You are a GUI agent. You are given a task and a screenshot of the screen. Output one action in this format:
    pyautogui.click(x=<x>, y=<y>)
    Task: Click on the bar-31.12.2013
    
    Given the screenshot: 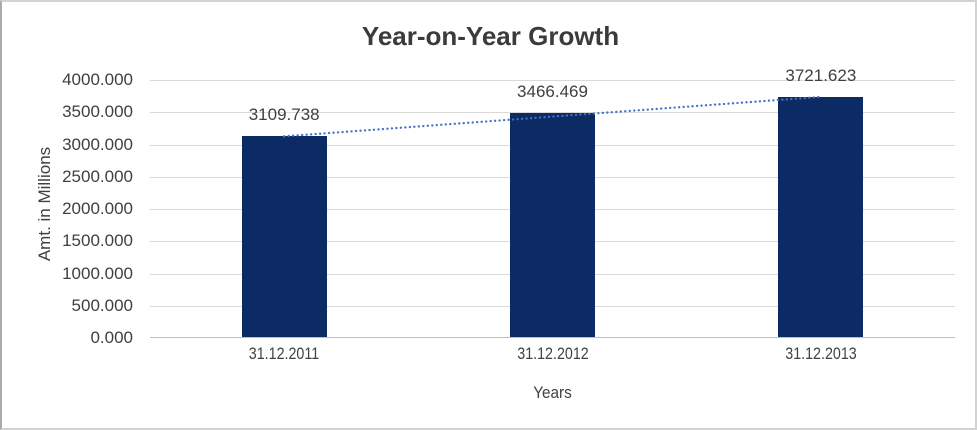 What is the action you would take?
    pyautogui.click(x=821, y=216)
    